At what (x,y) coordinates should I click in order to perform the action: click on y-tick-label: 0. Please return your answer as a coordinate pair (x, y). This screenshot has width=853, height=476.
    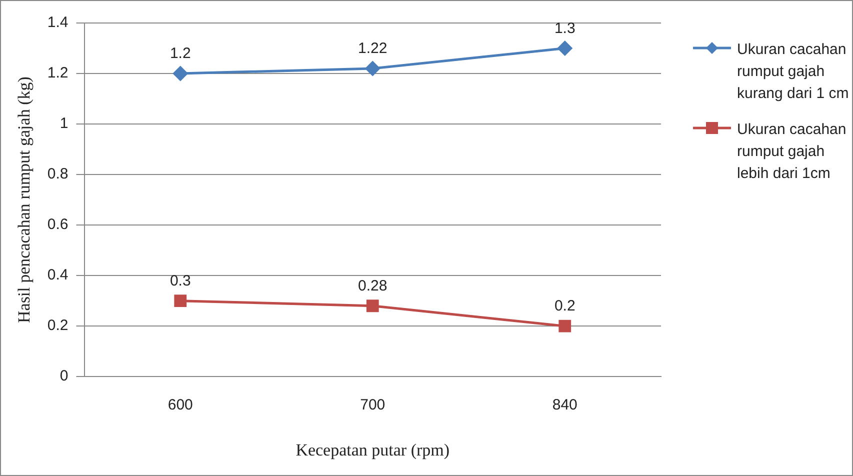
    Looking at the image, I should click on (64, 376).